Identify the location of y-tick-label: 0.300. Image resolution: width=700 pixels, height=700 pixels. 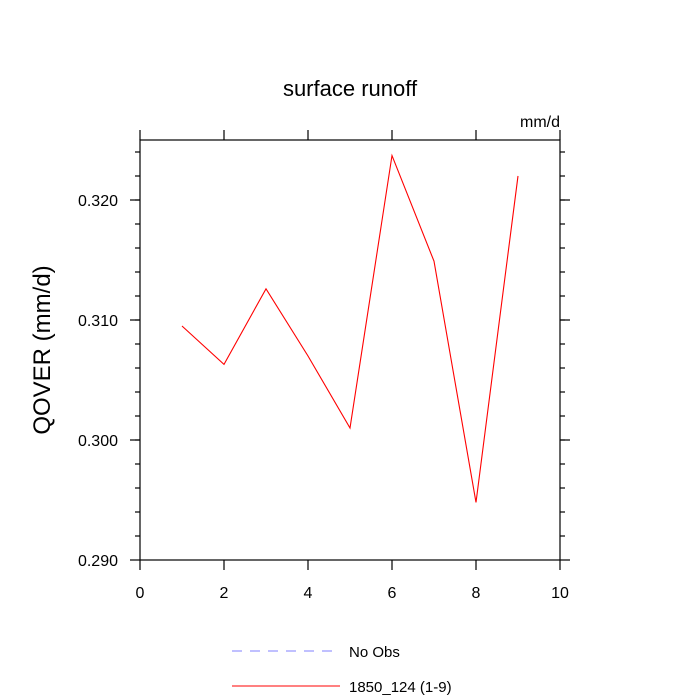
(98, 441).